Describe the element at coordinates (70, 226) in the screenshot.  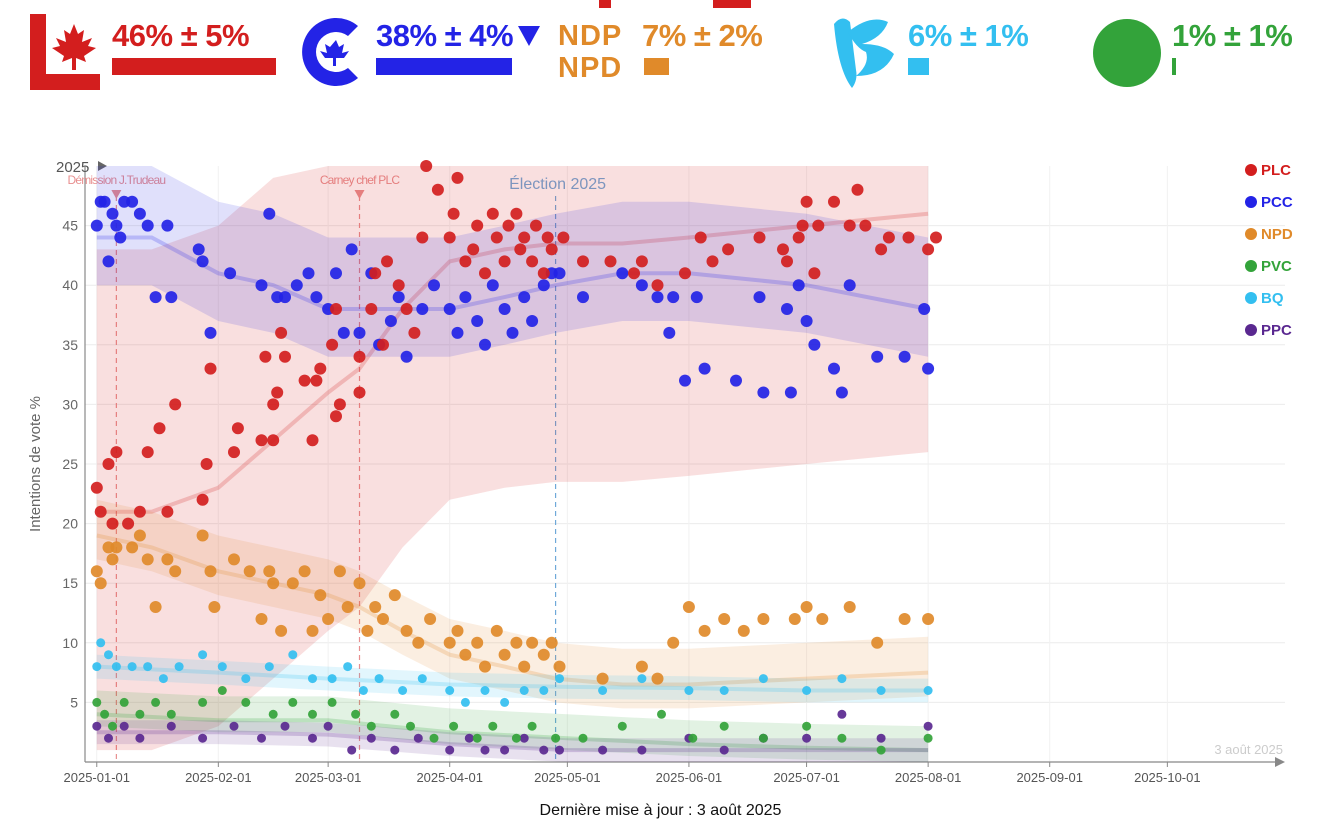
I see `y-tick-label: 45` at that location.